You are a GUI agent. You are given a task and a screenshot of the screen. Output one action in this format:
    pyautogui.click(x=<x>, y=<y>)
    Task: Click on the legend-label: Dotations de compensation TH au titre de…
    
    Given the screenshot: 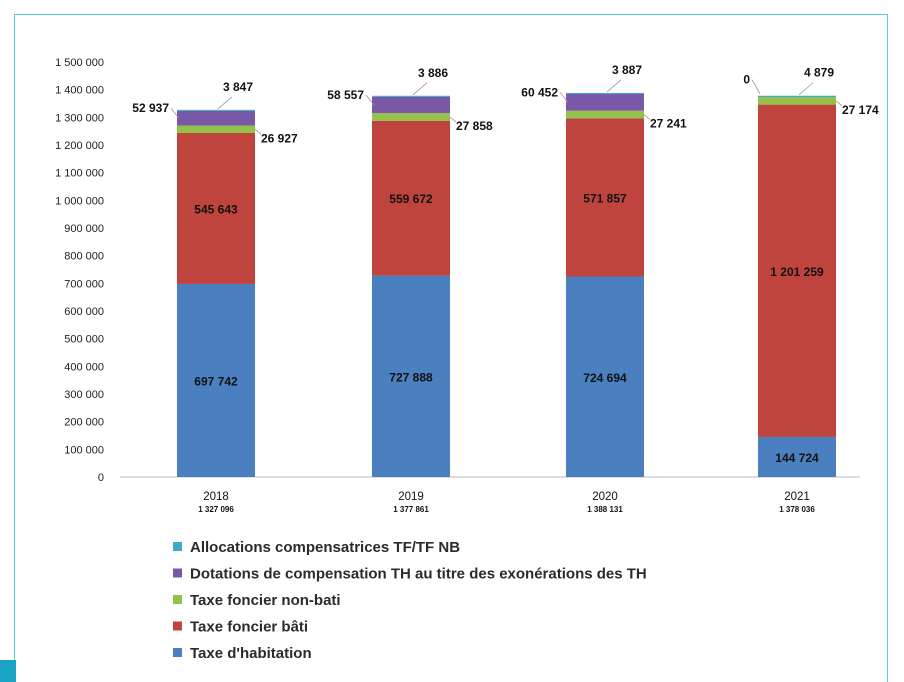 What is the action you would take?
    pyautogui.click(x=418, y=574)
    